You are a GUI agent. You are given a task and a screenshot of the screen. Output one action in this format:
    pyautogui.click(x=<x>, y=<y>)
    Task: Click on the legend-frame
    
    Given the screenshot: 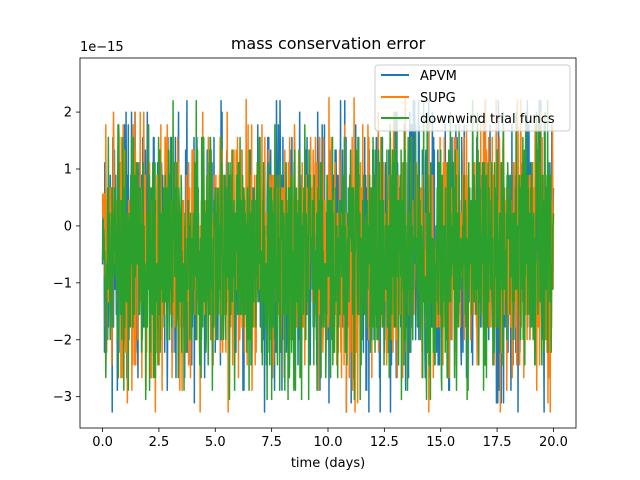 What is the action you would take?
    pyautogui.click(x=472, y=98)
    